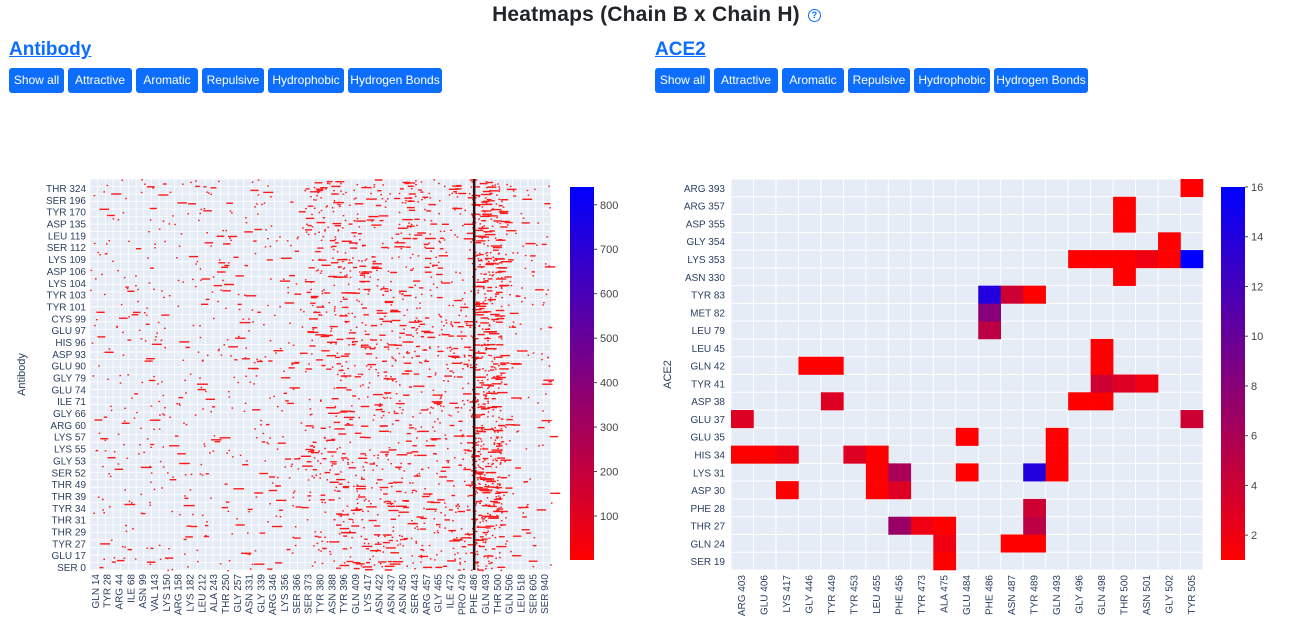 This screenshot has width=1313, height=633. I want to click on colorbar-tick-label: 12, so click(1257, 287).